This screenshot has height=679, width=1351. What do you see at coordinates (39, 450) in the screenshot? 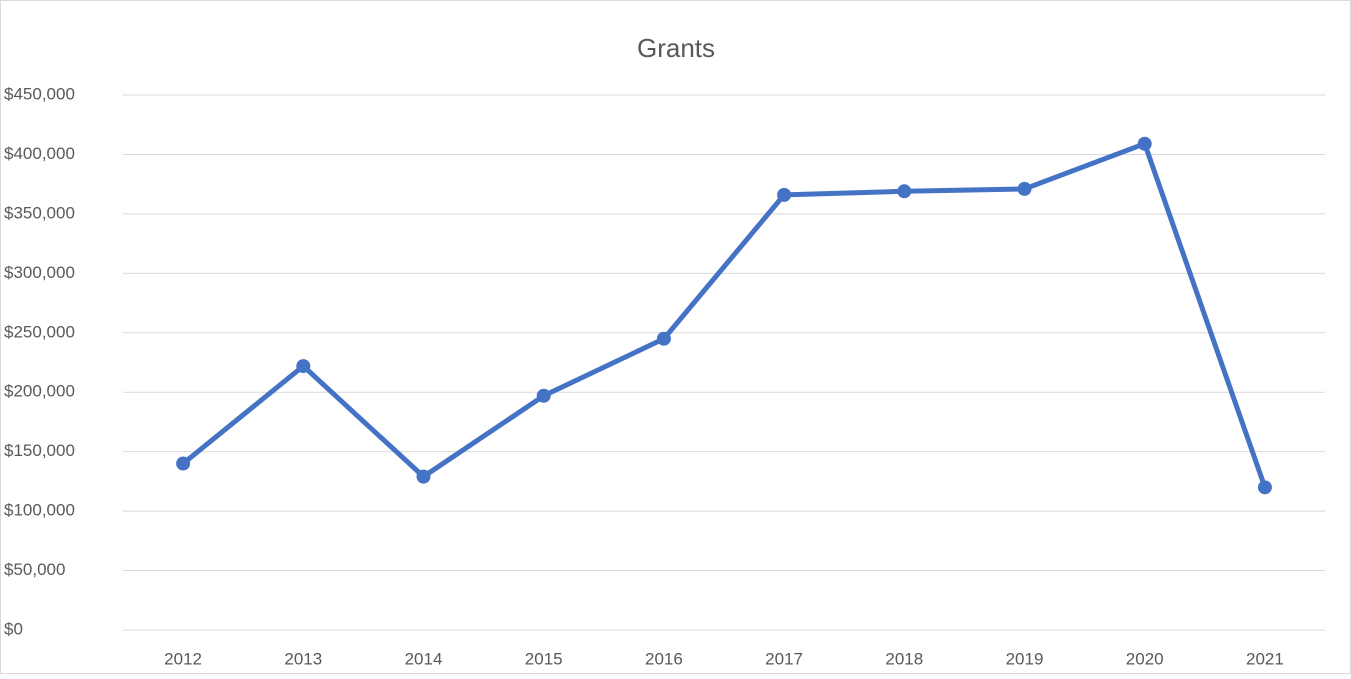
I see `y-tick-label: $150,000` at bounding box center [39, 450].